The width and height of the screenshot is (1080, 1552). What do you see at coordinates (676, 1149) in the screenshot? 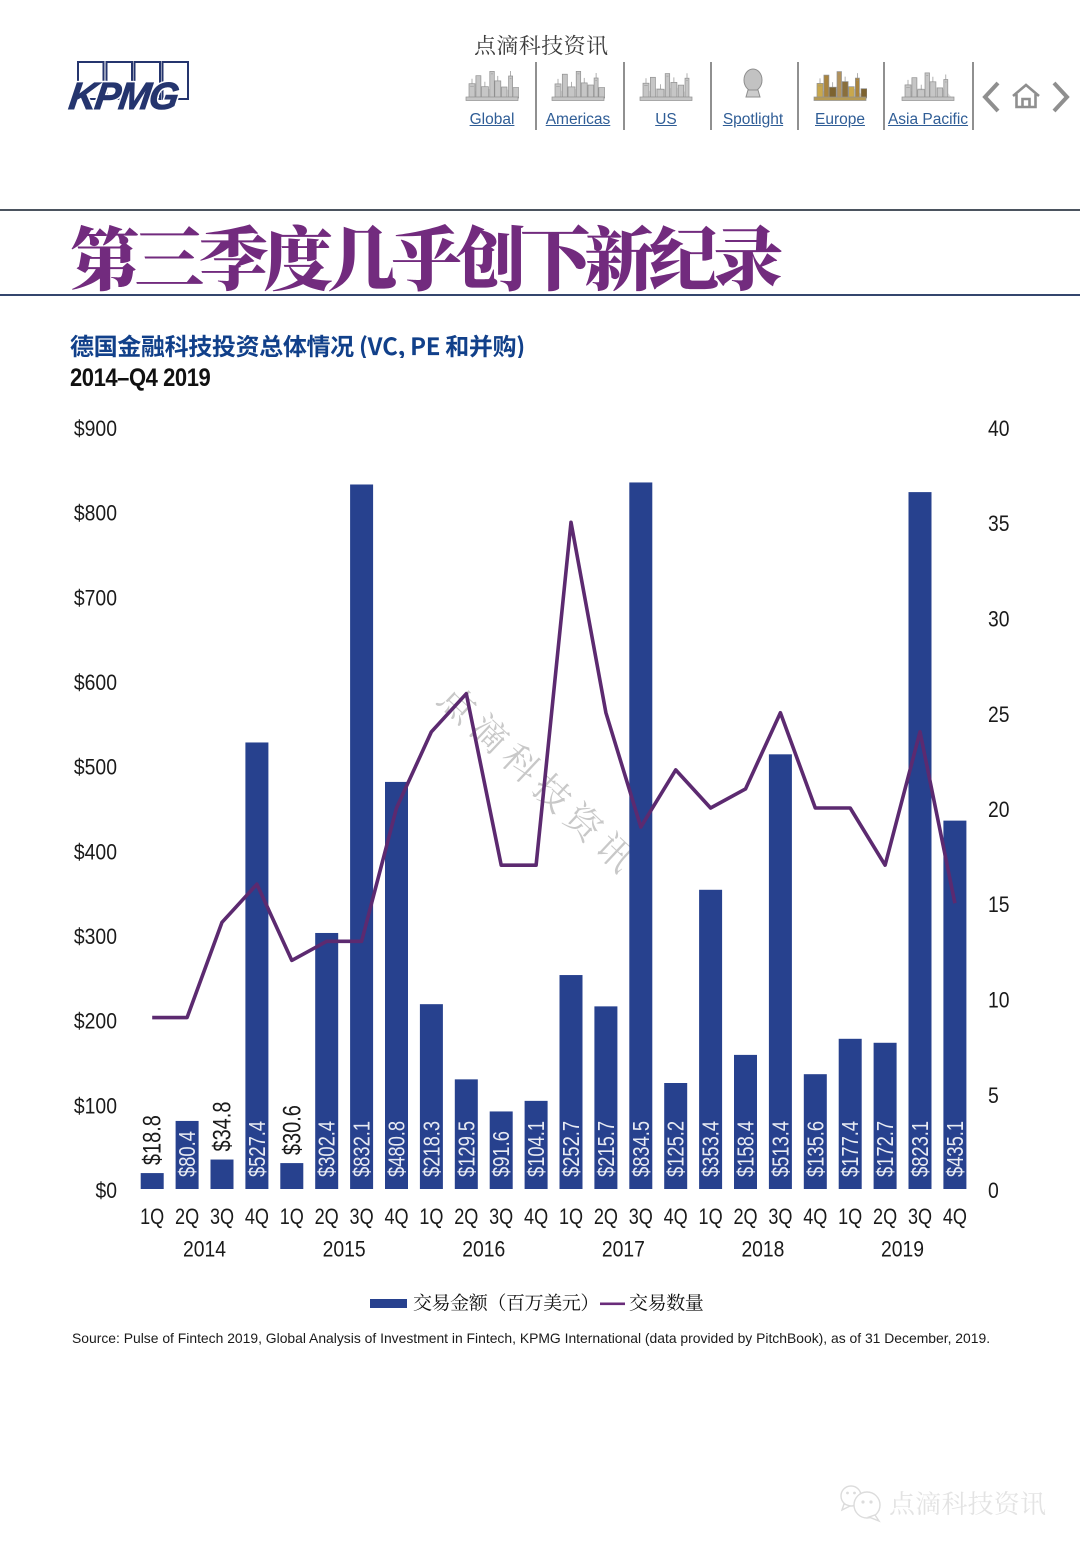
I see `svg-text: $125.2` at bounding box center [676, 1149].